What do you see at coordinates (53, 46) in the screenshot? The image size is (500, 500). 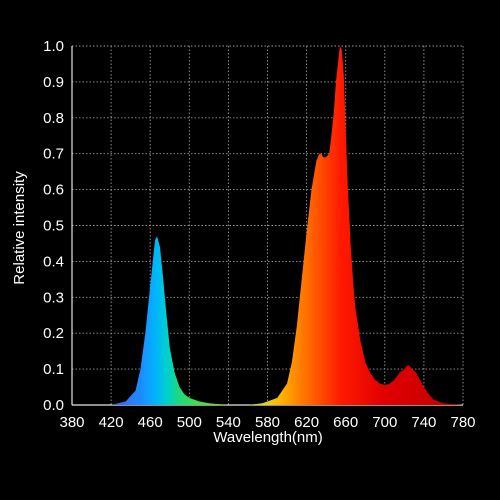 I see `y-tick-label: 1.0` at bounding box center [53, 46].